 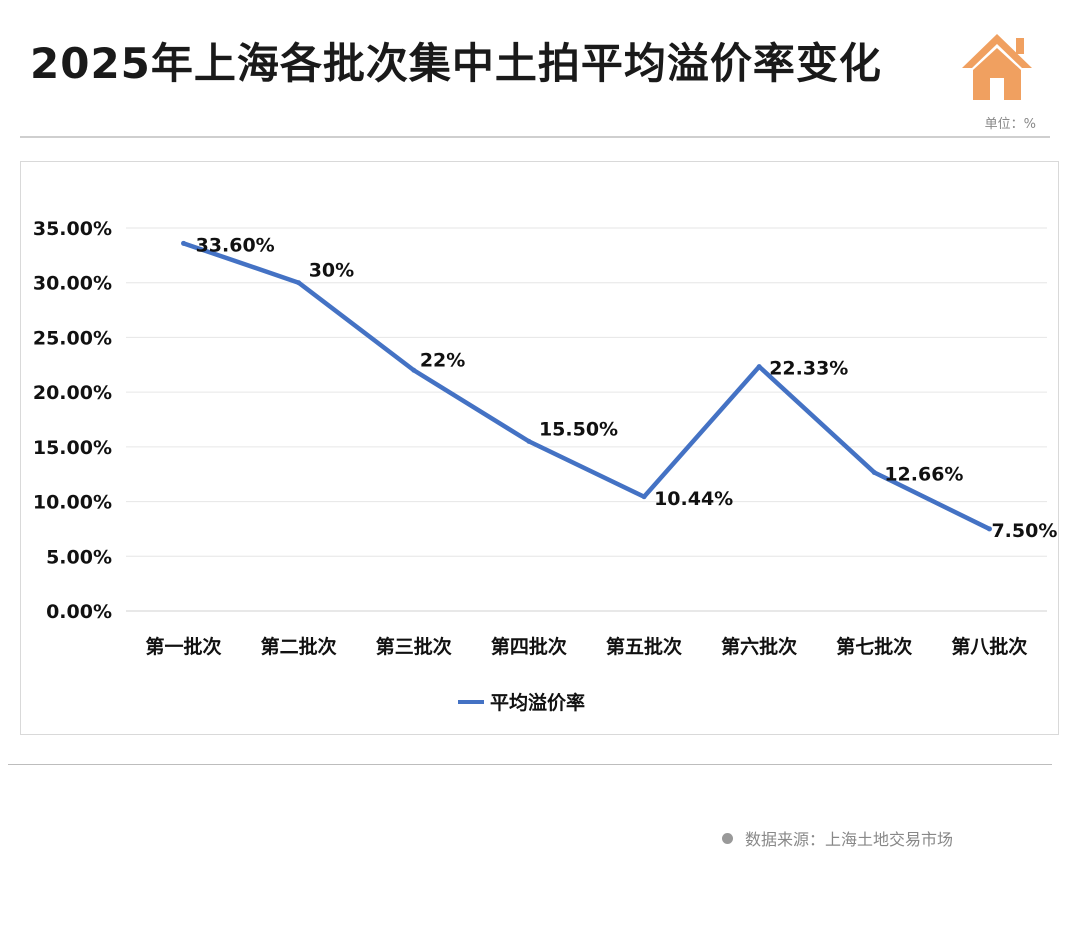 I want to click on x-tick-label: 第五批次, so click(x=644, y=646).